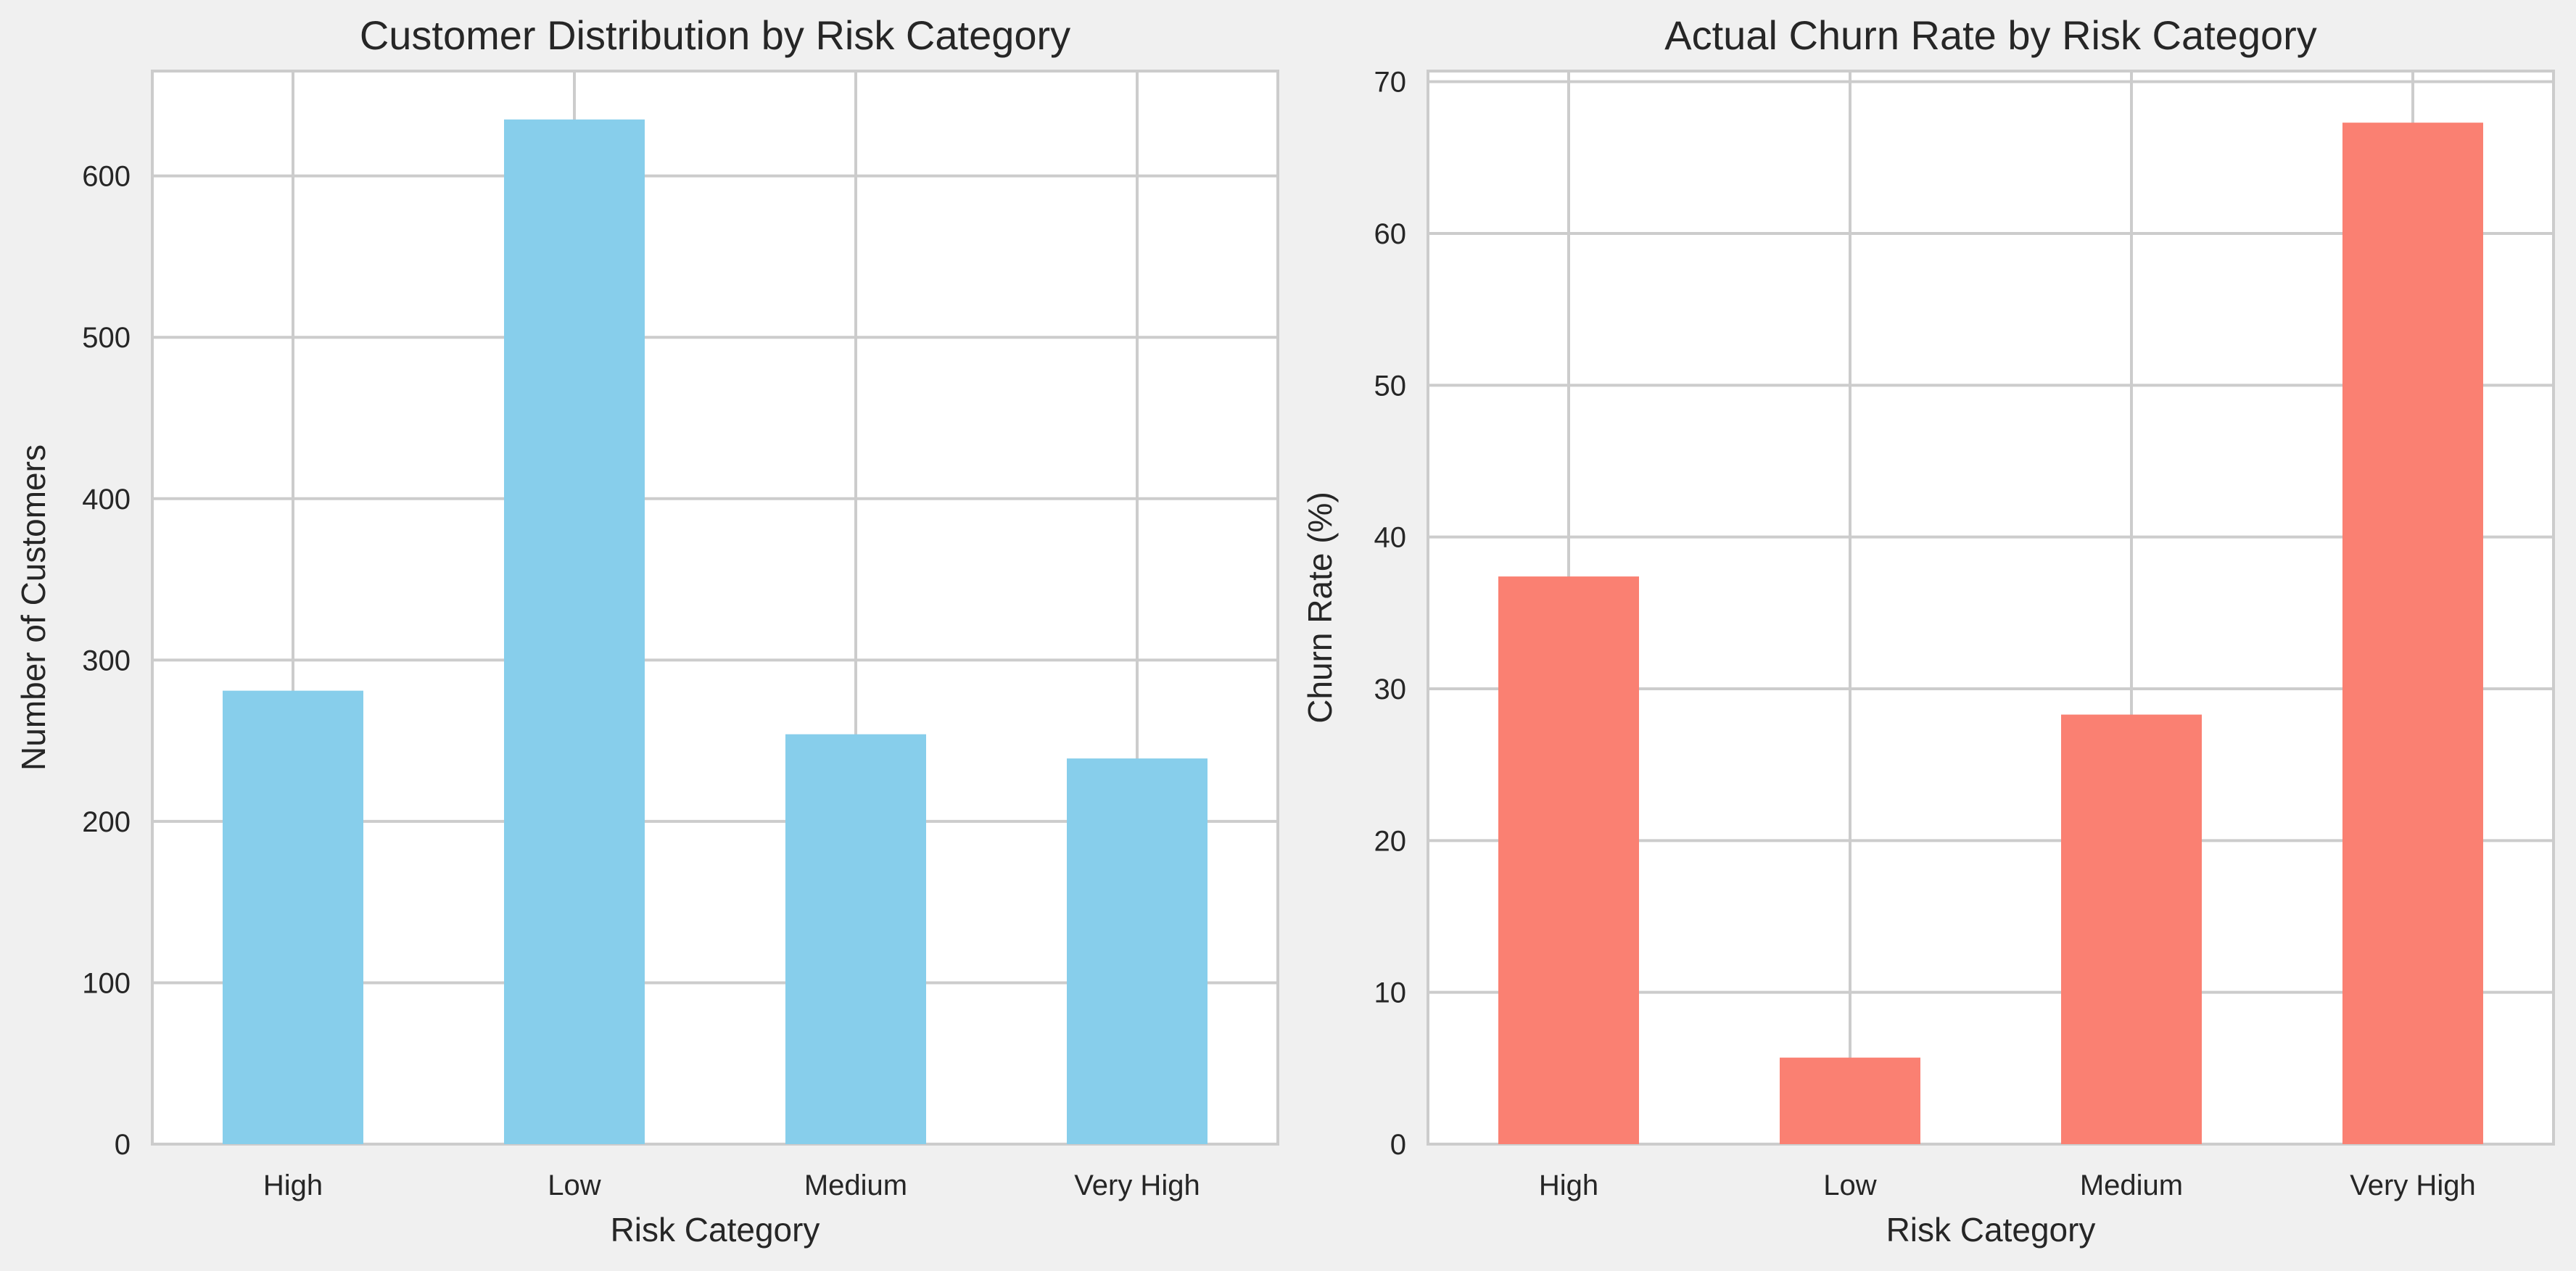  What do you see at coordinates (1390, 841) in the screenshot?
I see `y-tick-label: 20` at bounding box center [1390, 841].